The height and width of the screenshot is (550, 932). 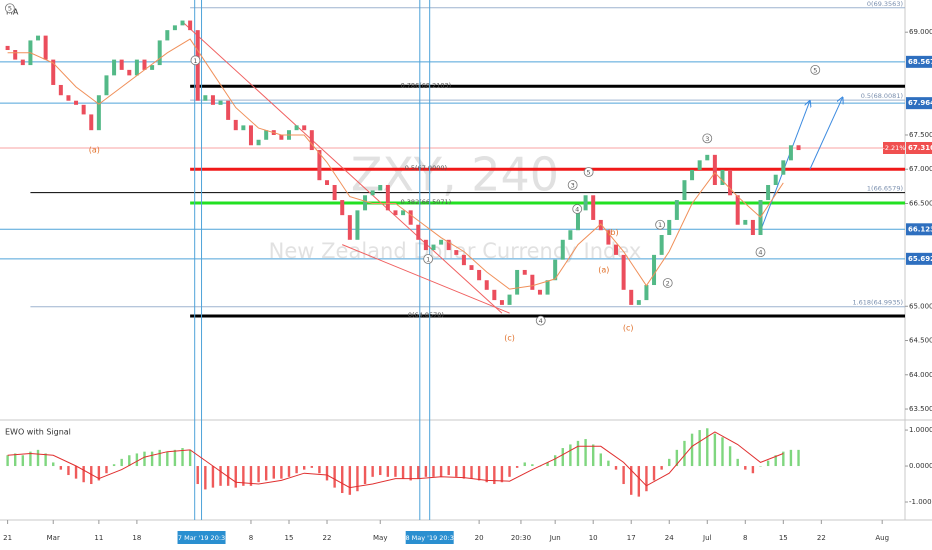 I want to click on y-tick-label: 64.5000, so click(x=920, y=341).